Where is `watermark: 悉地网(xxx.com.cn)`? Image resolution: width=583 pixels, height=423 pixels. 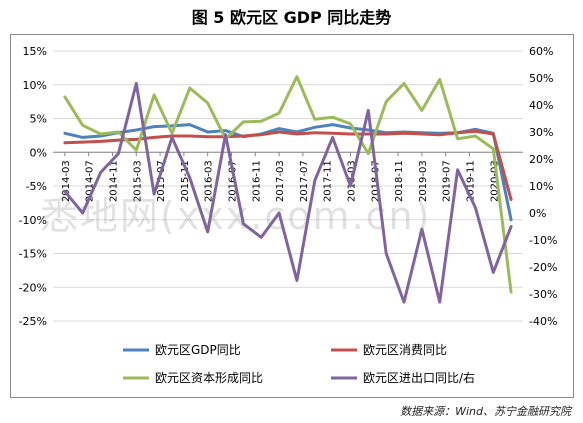 watermark: 悉地网(xxx.com.cn) is located at coordinates (236, 216).